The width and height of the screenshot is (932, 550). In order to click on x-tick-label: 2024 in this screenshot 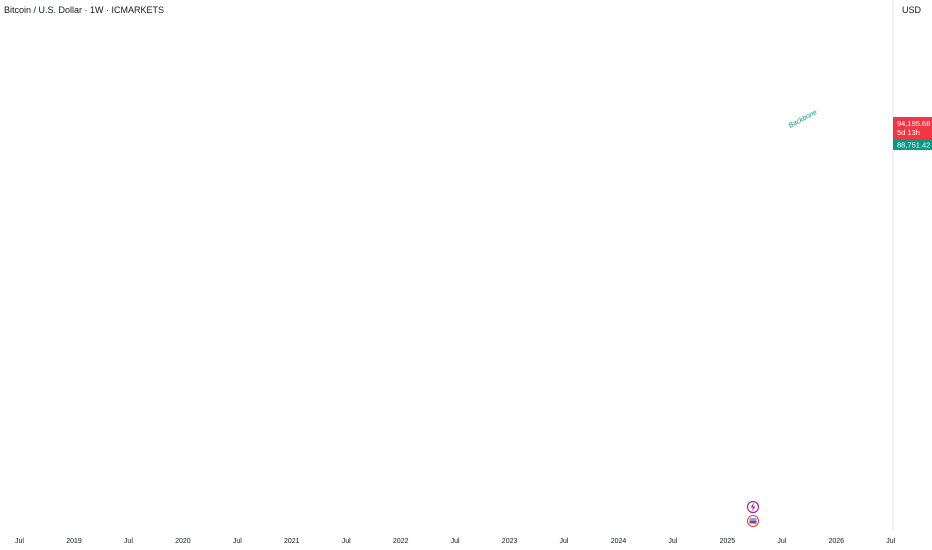, I will do `click(619, 541)`.